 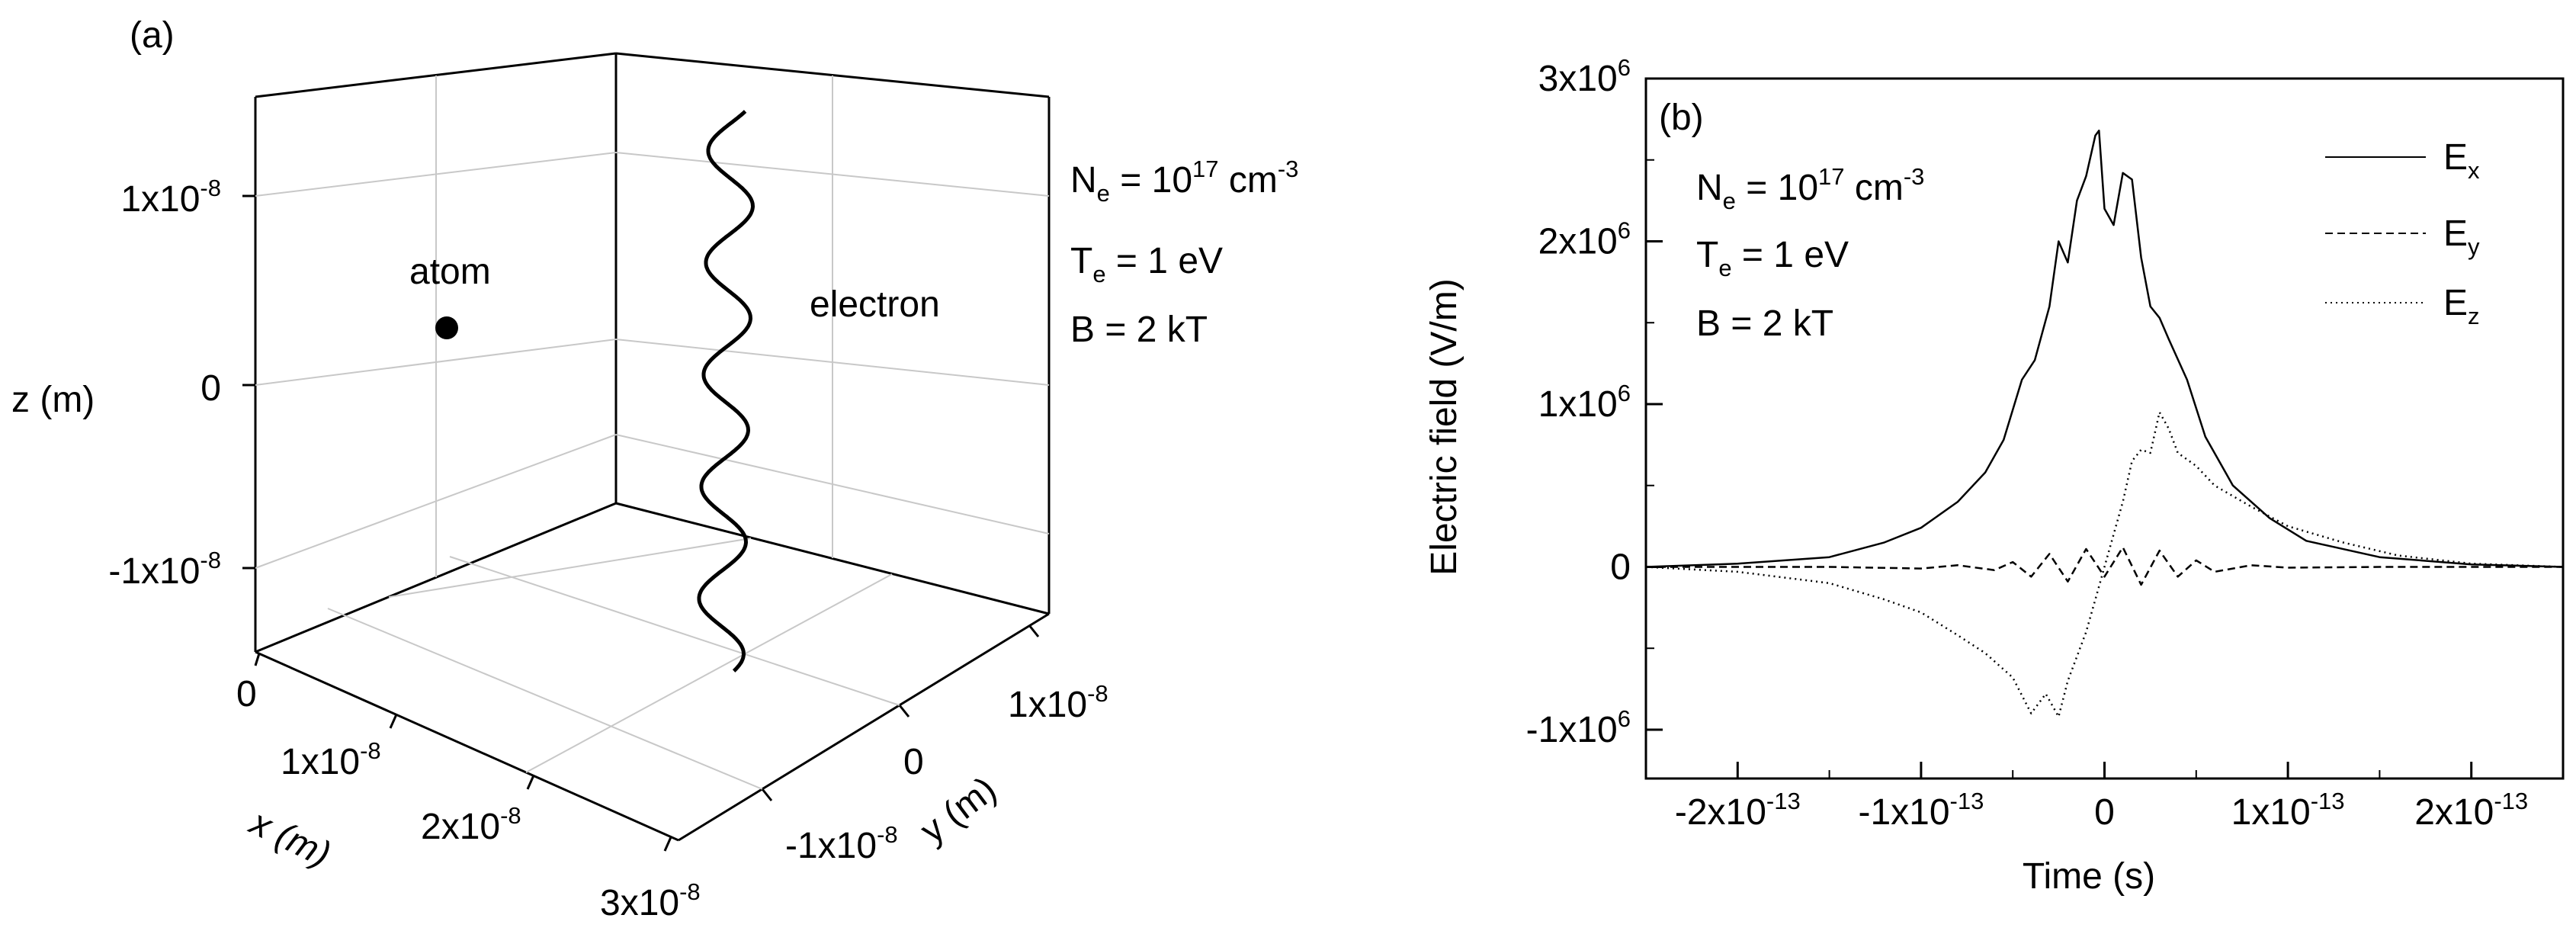 What do you see at coordinates (471, 825) in the screenshot?
I see `x-tick-label: 2x10⁻⁸` at bounding box center [471, 825].